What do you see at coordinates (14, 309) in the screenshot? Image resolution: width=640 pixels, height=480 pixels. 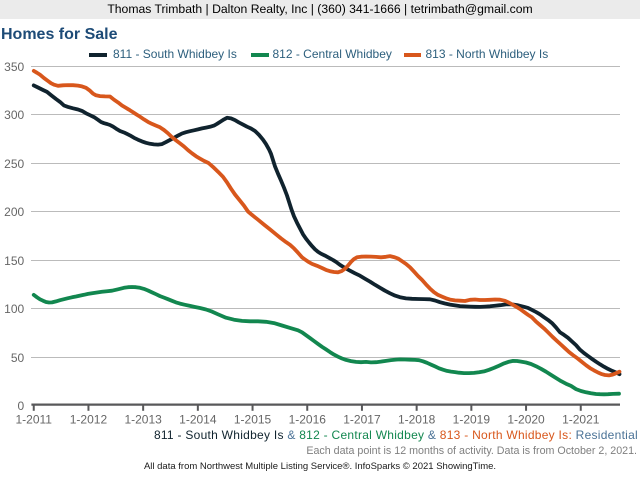 I see `svg-text: 100` at bounding box center [14, 309].